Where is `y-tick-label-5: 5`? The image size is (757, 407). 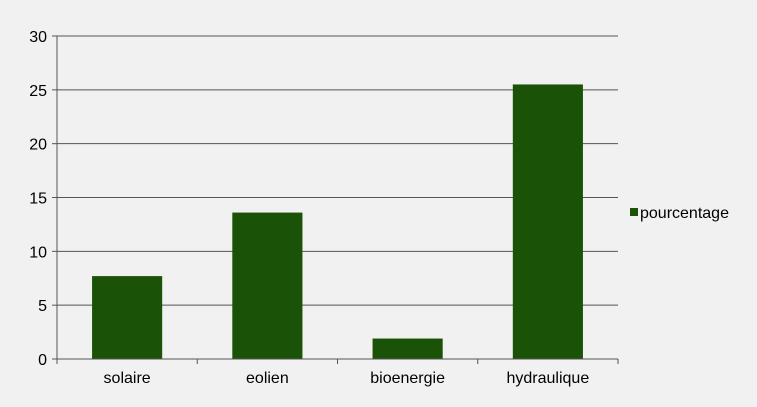
y-tick-label-5: 5 is located at coordinates (42, 306).